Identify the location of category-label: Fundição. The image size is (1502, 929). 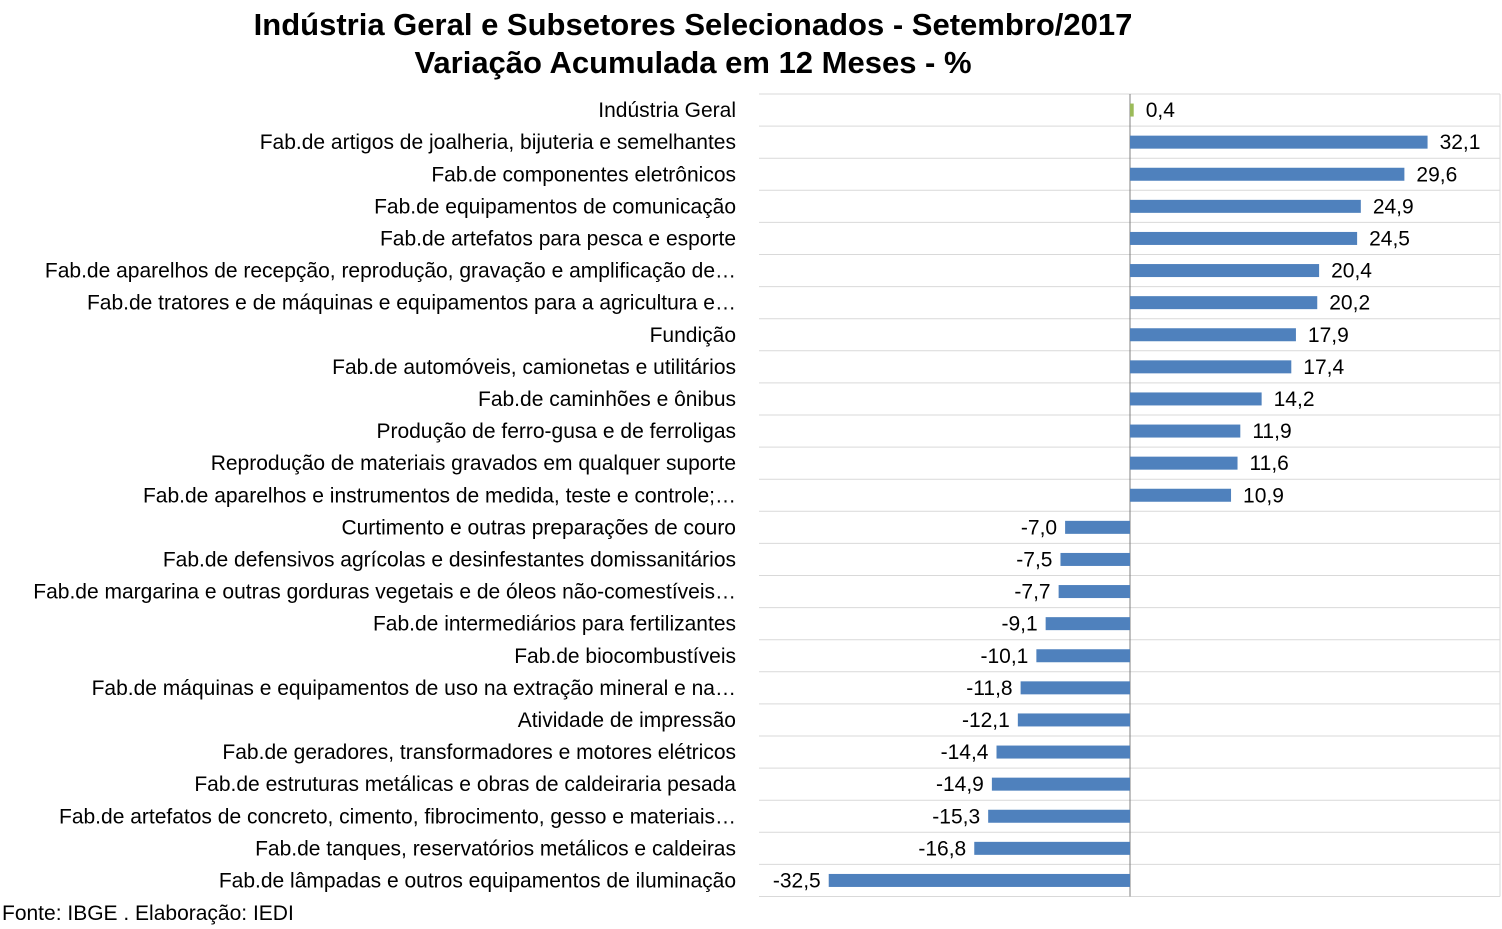
(693, 335).